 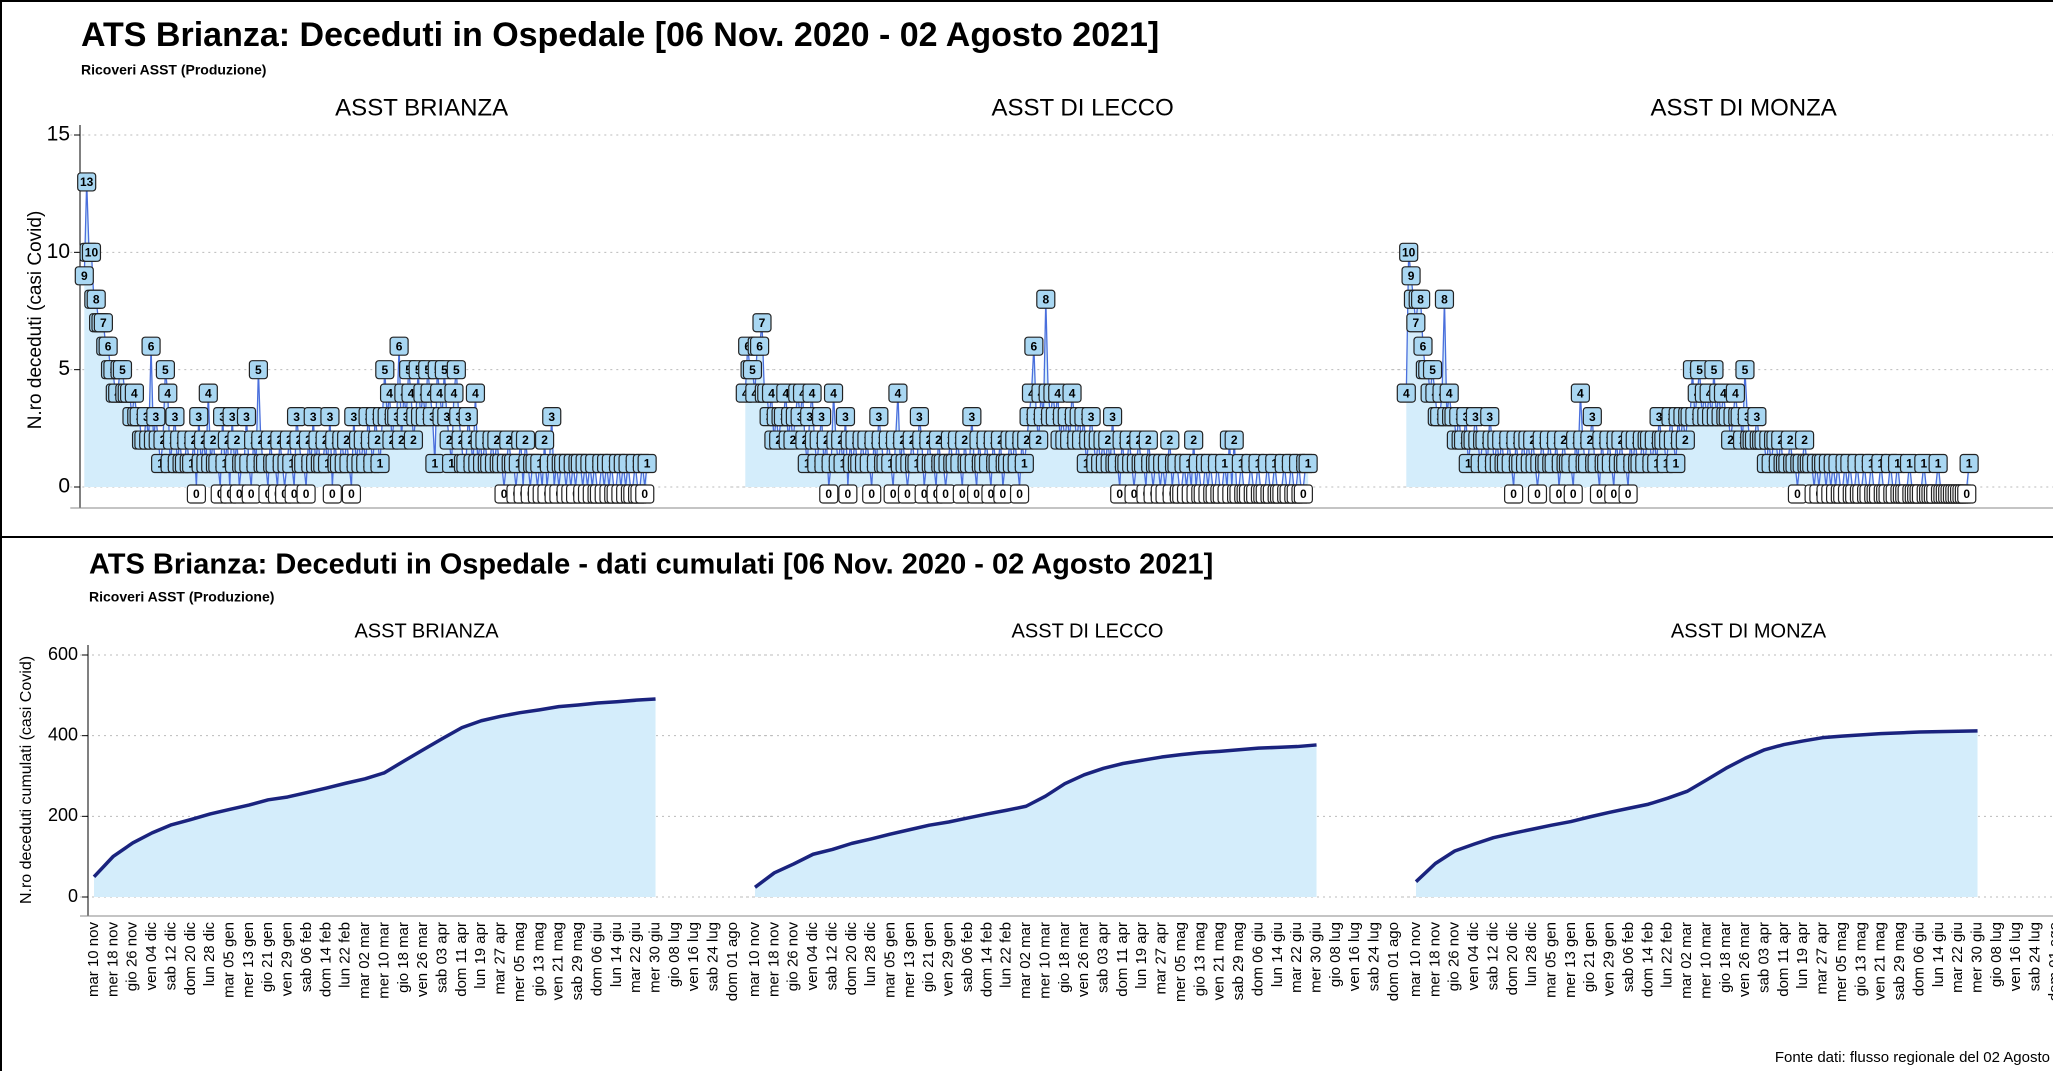 What do you see at coordinates (1570, 960) in the screenshot?
I see `x-tick-label: mer 13 gen` at bounding box center [1570, 960].